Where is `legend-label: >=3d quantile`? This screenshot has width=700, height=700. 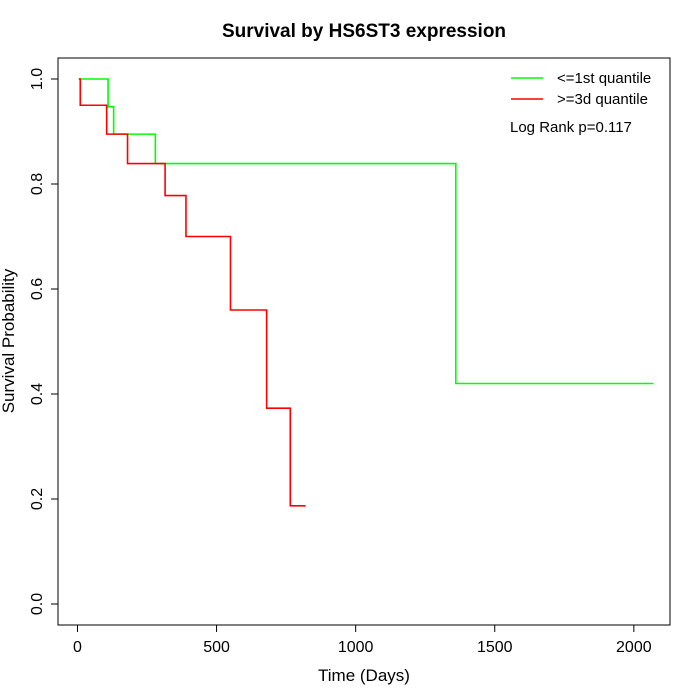
legend-label: >=3d quantile is located at coordinates (602, 99).